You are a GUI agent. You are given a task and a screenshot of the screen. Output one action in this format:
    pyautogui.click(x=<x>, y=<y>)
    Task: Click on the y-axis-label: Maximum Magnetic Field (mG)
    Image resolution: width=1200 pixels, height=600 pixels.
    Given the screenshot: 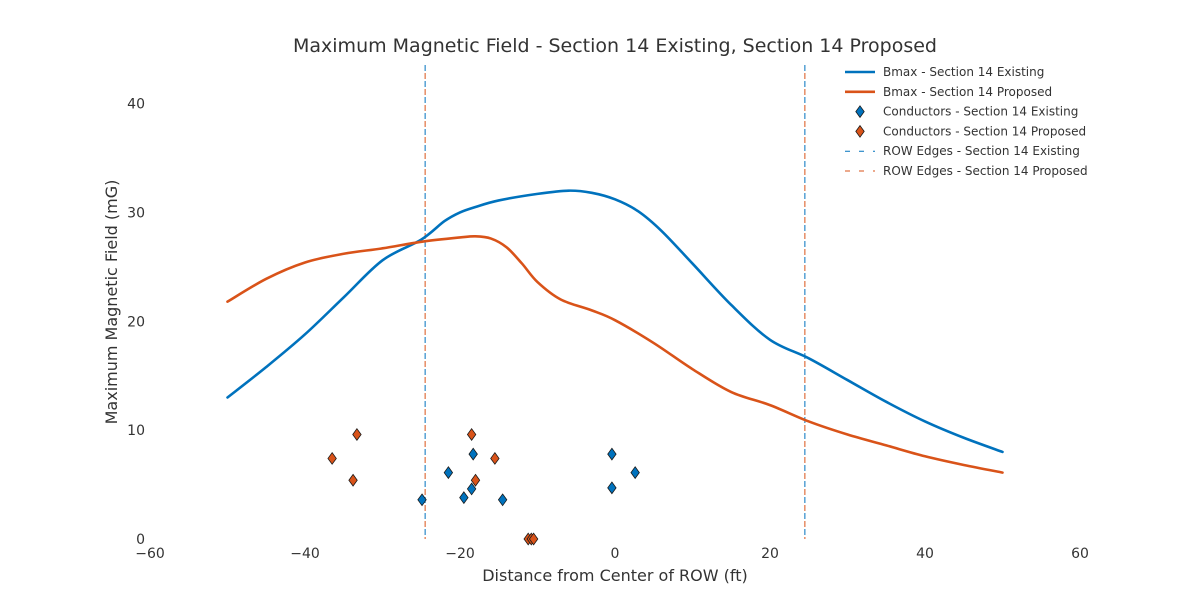 What is the action you would take?
    pyautogui.click(x=111, y=302)
    